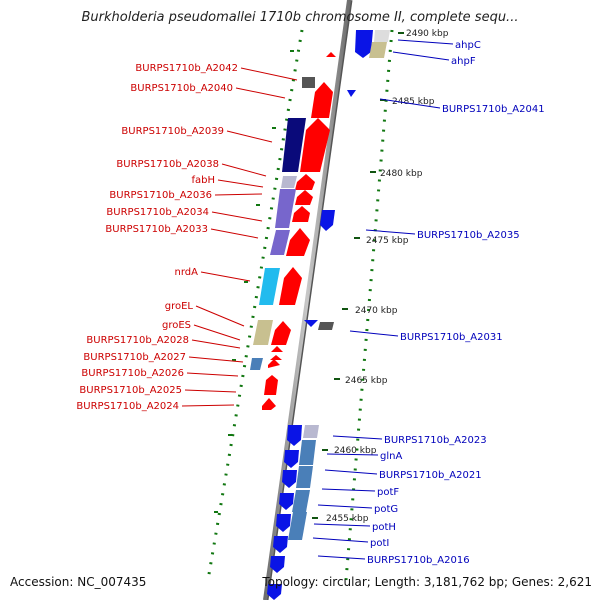 The width and height of the screenshot is (600, 600). What do you see at coordinates (307, 452) in the screenshot?
I see `gene-glnA-block` at bounding box center [307, 452].